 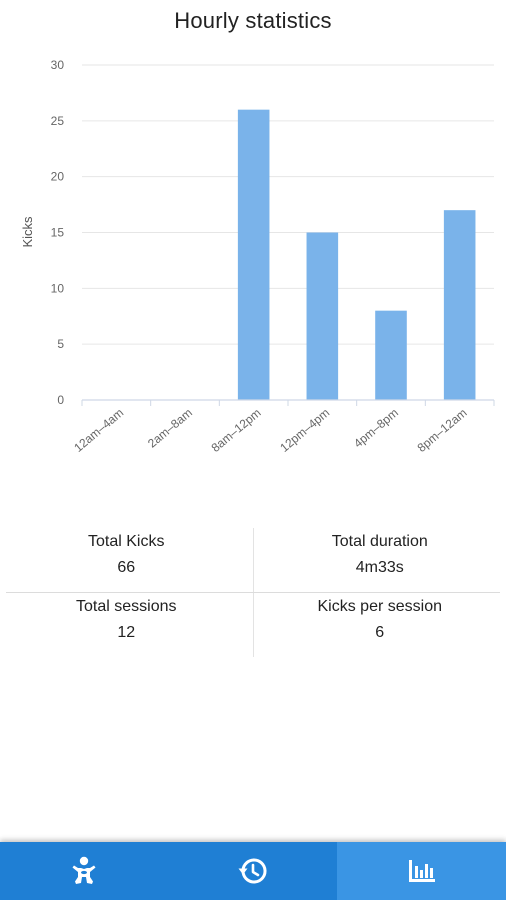 What do you see at coordinates (126, 606) in the screenshot?
I see `total-sessions-label: Total sessions` at bounding box center [126, 606].